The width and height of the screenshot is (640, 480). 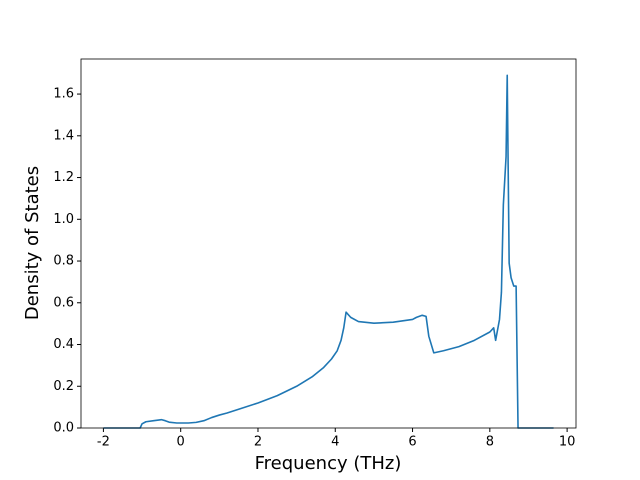 I want to click on y-tick-label: 0.4, so click(x=63, y=344).